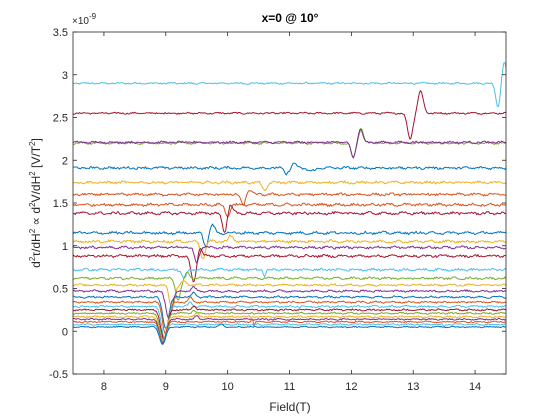 The width and height of the screenshot is (560, 420). I want to click on series-line-c21, so click(289, 323).